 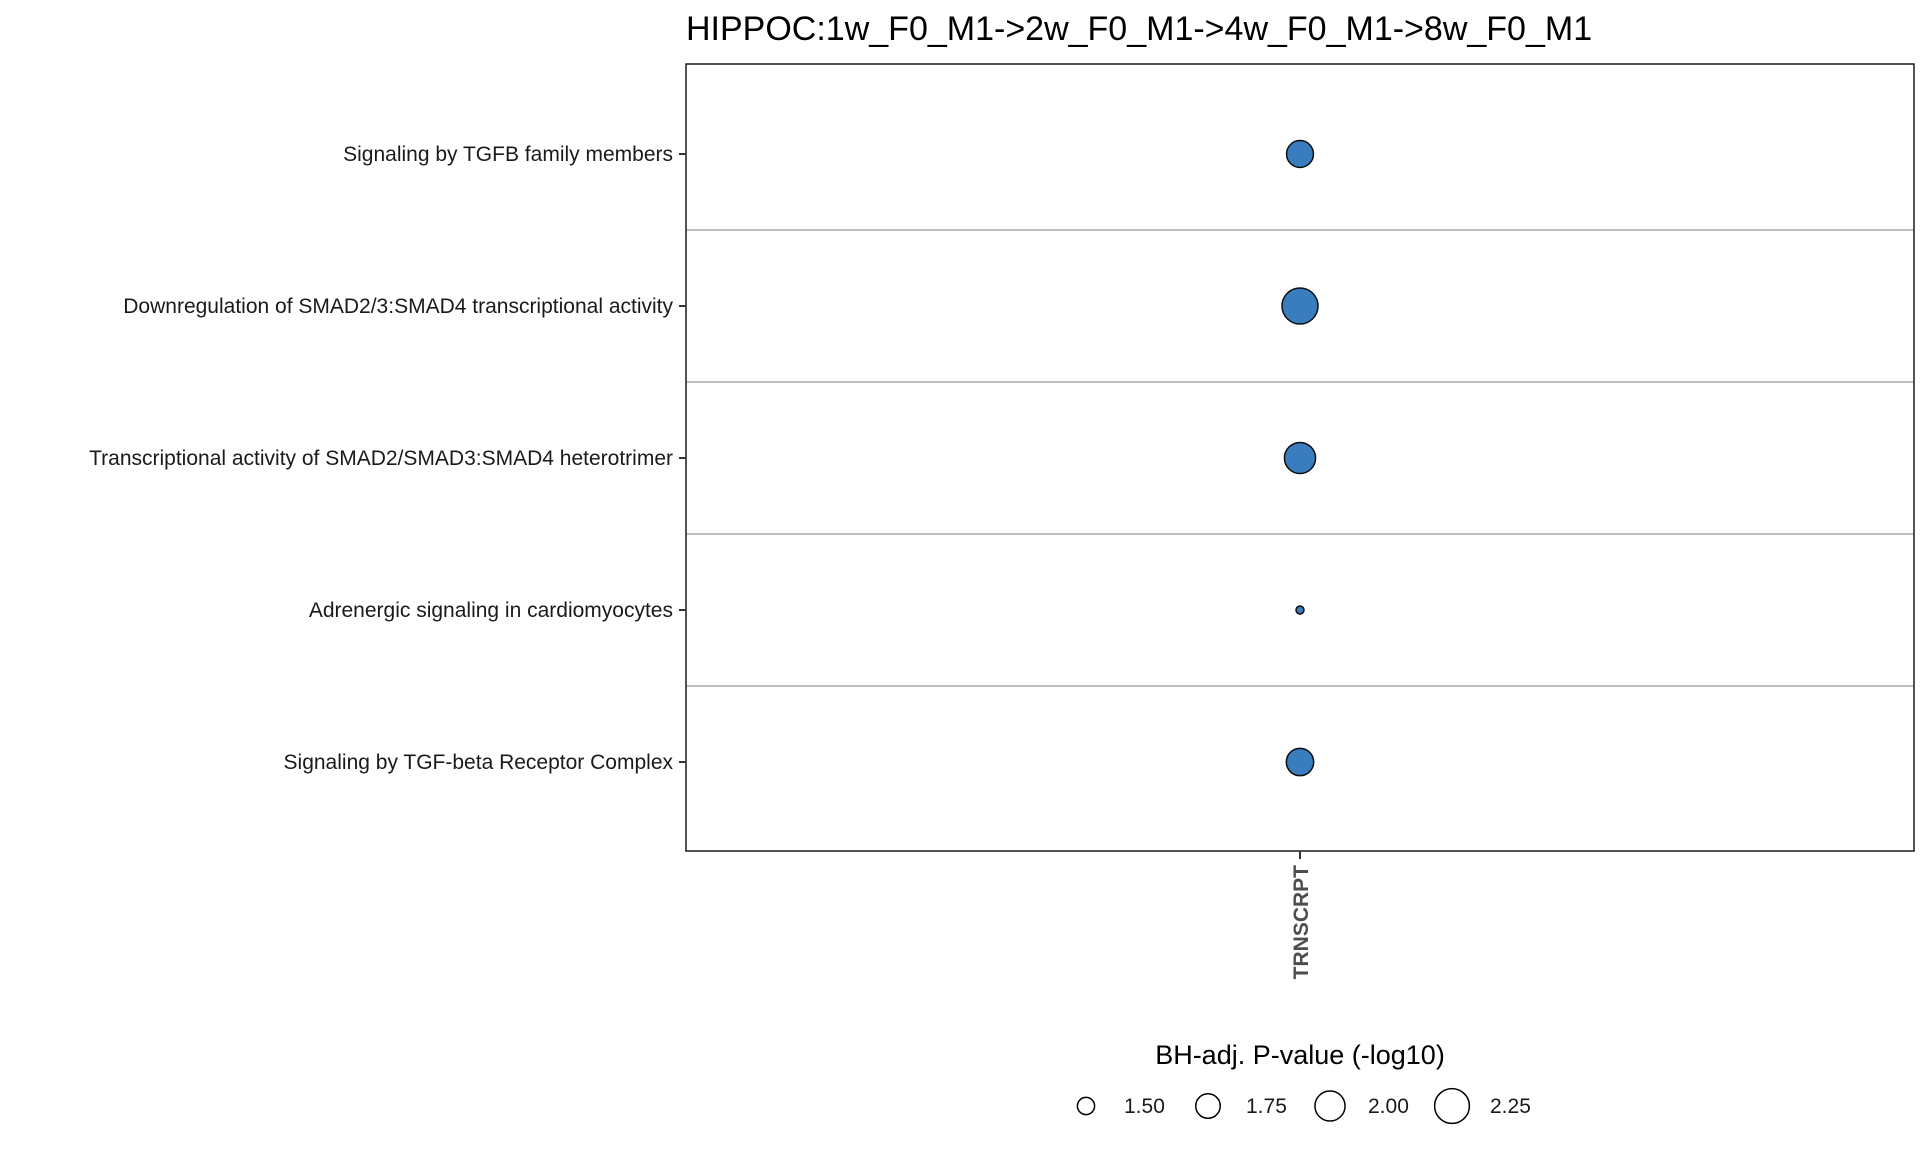 What do you see at coordinates (1300, 1055) in the screenshot?
I see `legend-title: BH-adj. P-value (-log10)` at bounding box center [1300, 1055].